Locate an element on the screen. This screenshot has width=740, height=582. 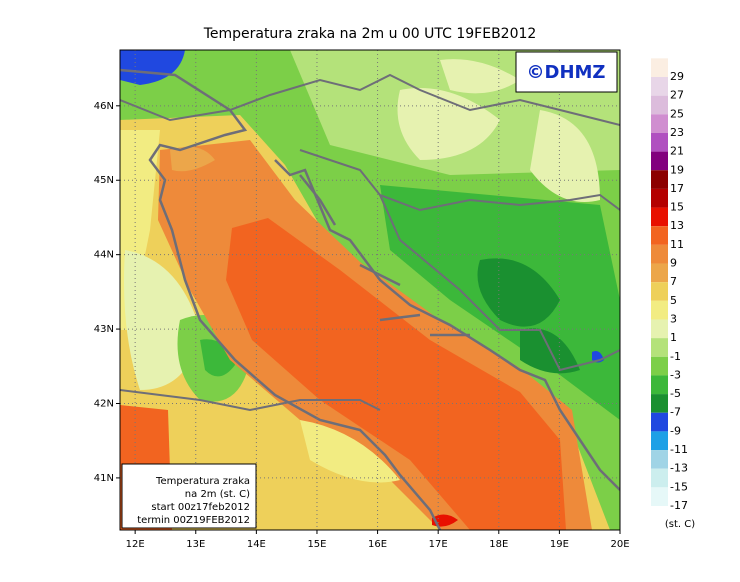
colorbar-label: 21 is located at coordinates (677, 151).